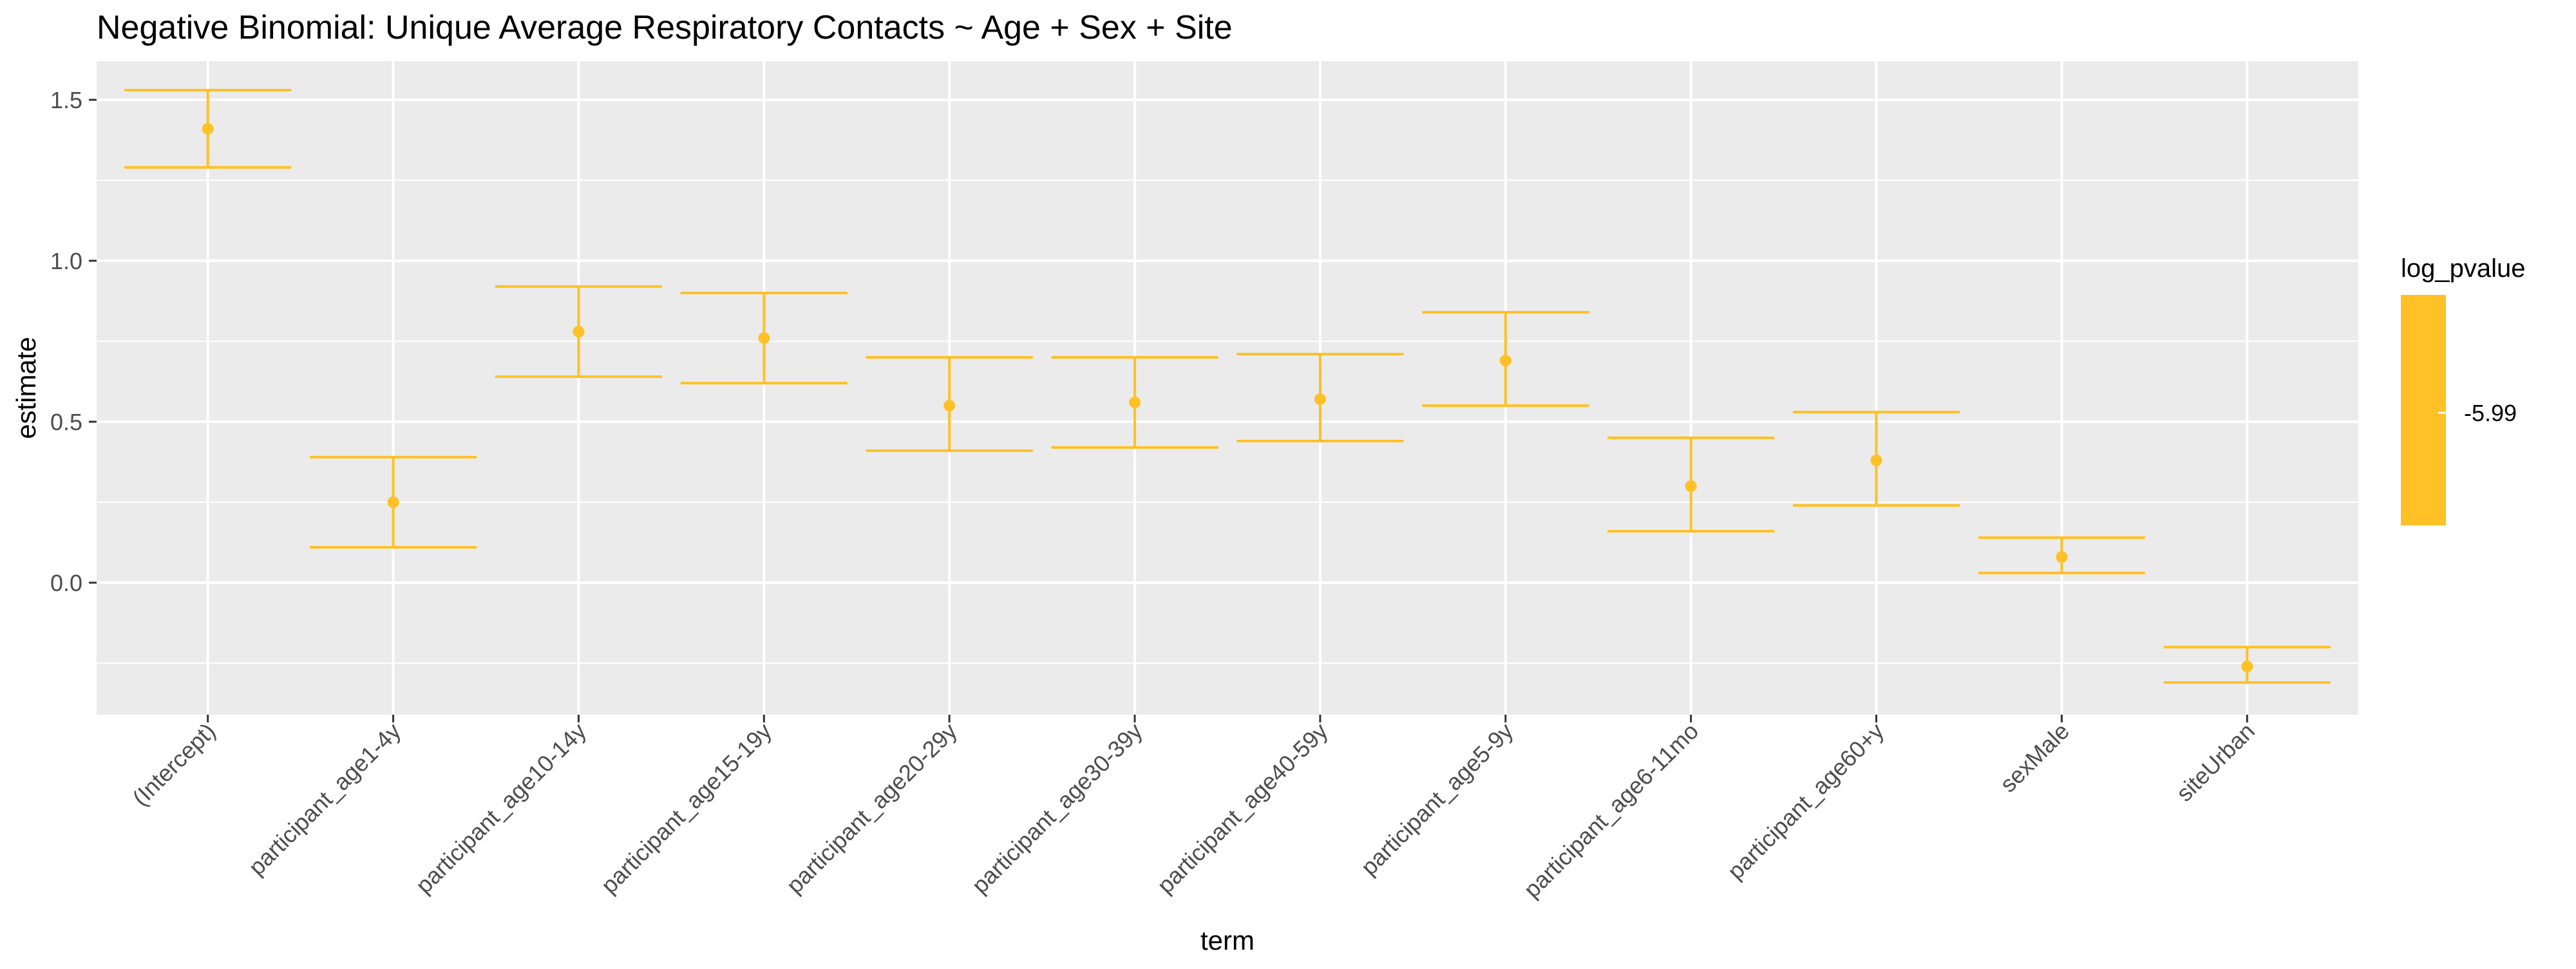  I want to click on x-axis-label: term, so click(1227, 940).